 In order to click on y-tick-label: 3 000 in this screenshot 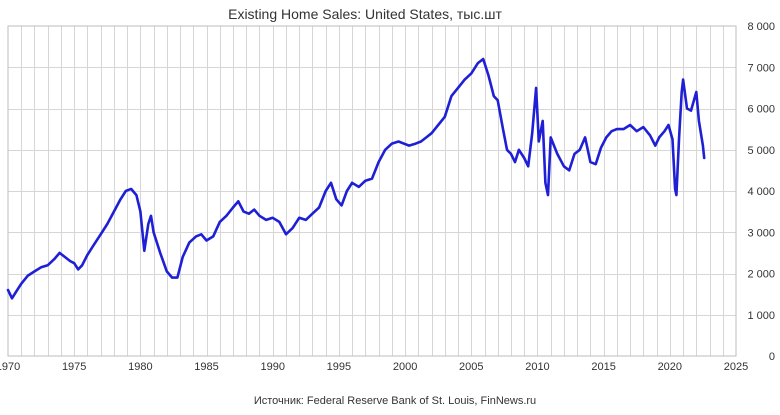, I will do `click(761, 233)`.